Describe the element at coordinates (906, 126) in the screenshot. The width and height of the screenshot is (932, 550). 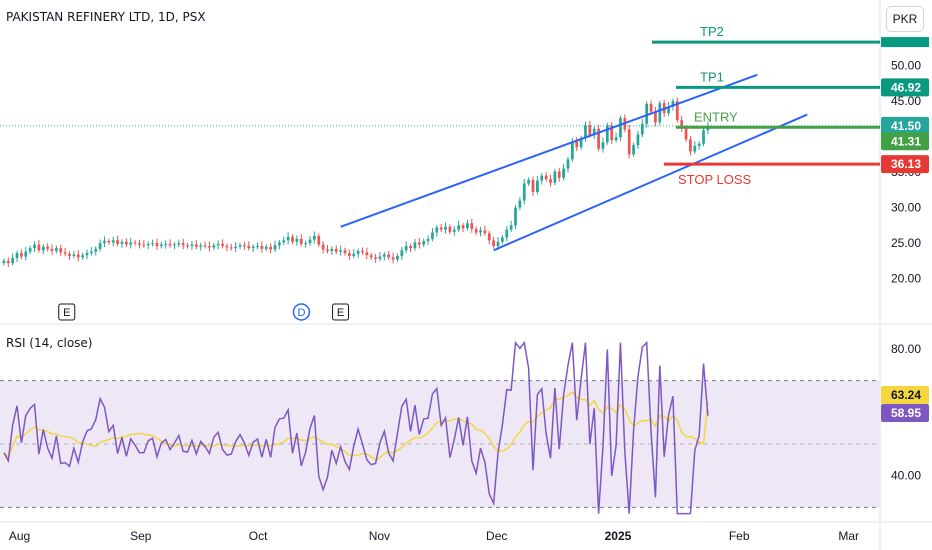
I see `price-tag-label: 41.50` at that location.